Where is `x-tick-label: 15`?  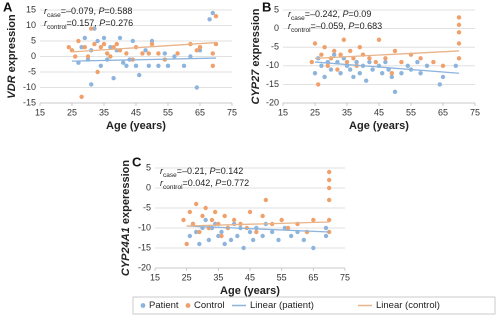 x-tick-label: 15 is located at coordinates (283, 112).